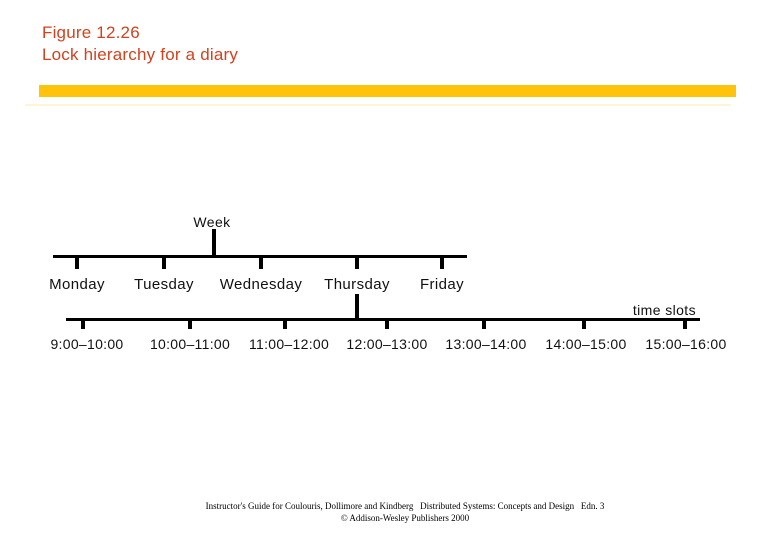 This screenshot has height=540, width=780. I want to click on day-label-thursday: Thursday, so click(357, 284).